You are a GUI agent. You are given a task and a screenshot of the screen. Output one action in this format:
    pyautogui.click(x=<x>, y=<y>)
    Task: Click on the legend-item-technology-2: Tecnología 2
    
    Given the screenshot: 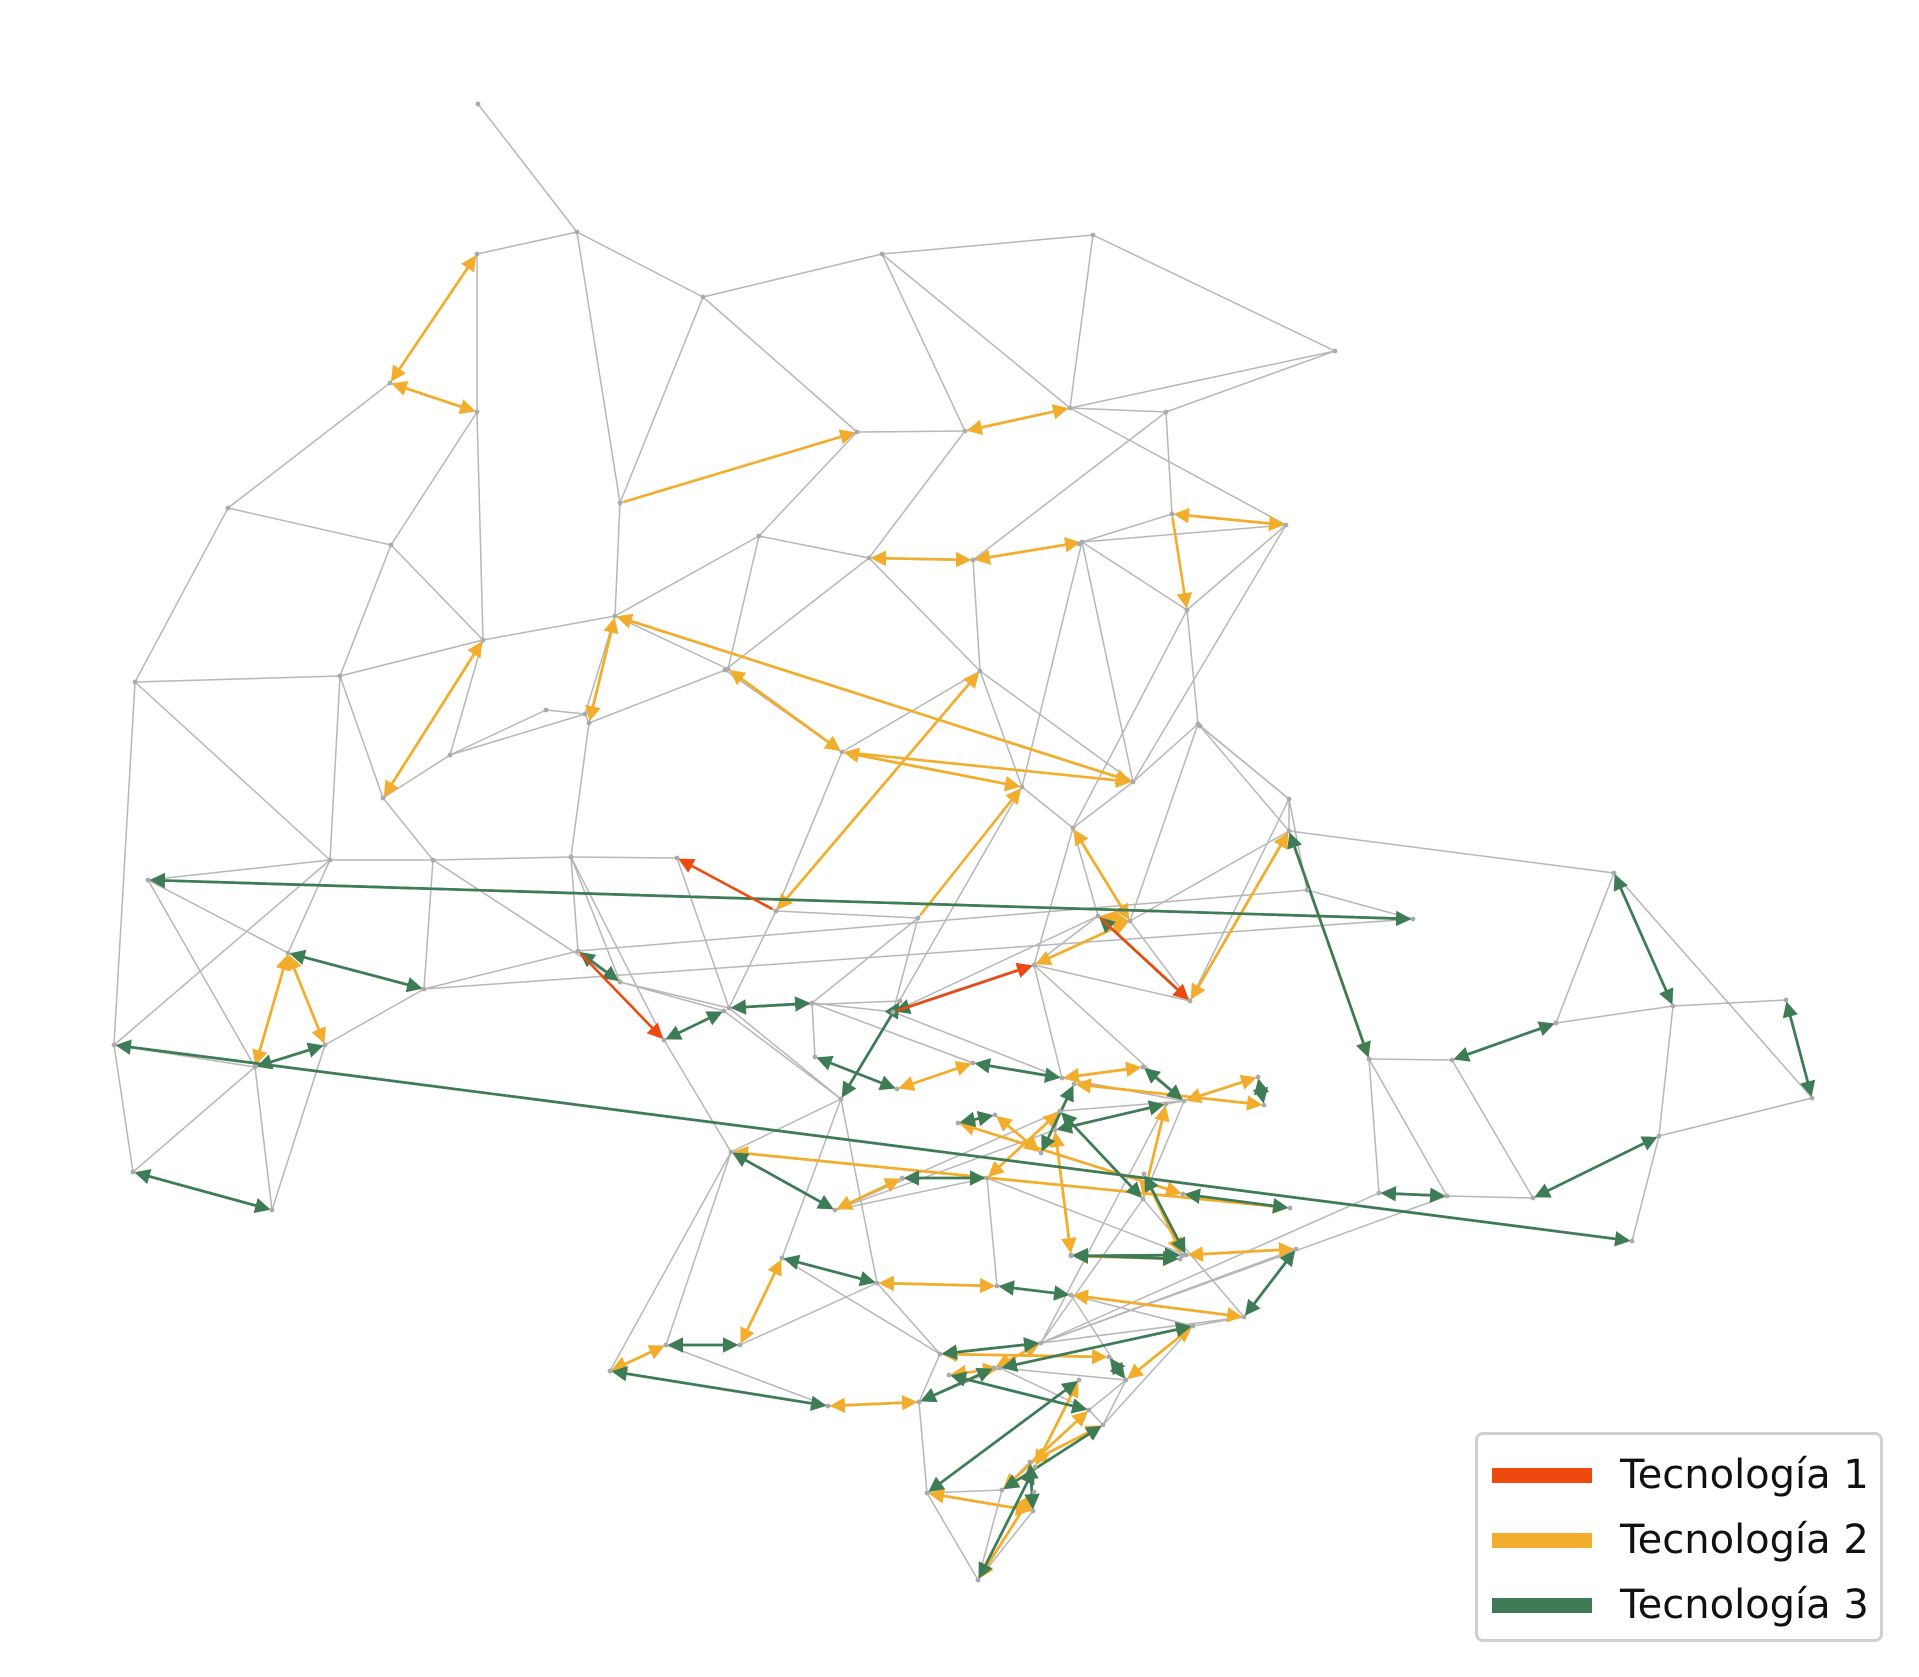 What is the action you would take?
    pyautogui.click(x=1680, y=1540)
    